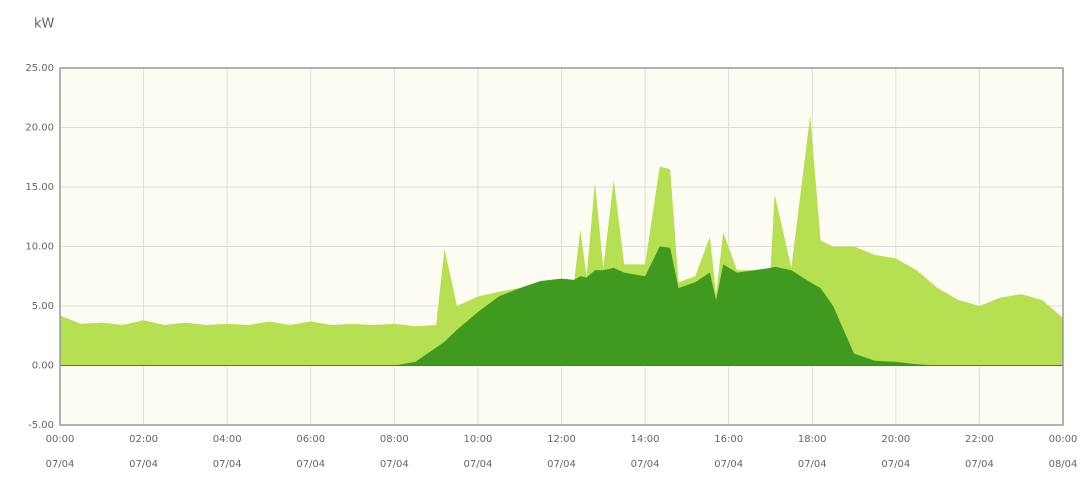 The width and height of the screenshot is (1083, 483). I want to click on x-tick-label: 02:00, so click(143, 439).